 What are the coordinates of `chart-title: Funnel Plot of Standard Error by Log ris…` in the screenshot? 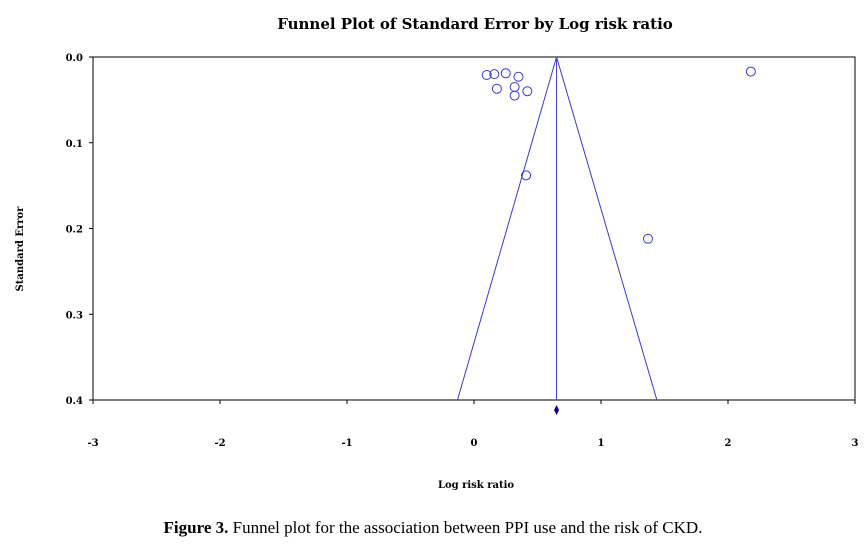 It's located at (475, 24).